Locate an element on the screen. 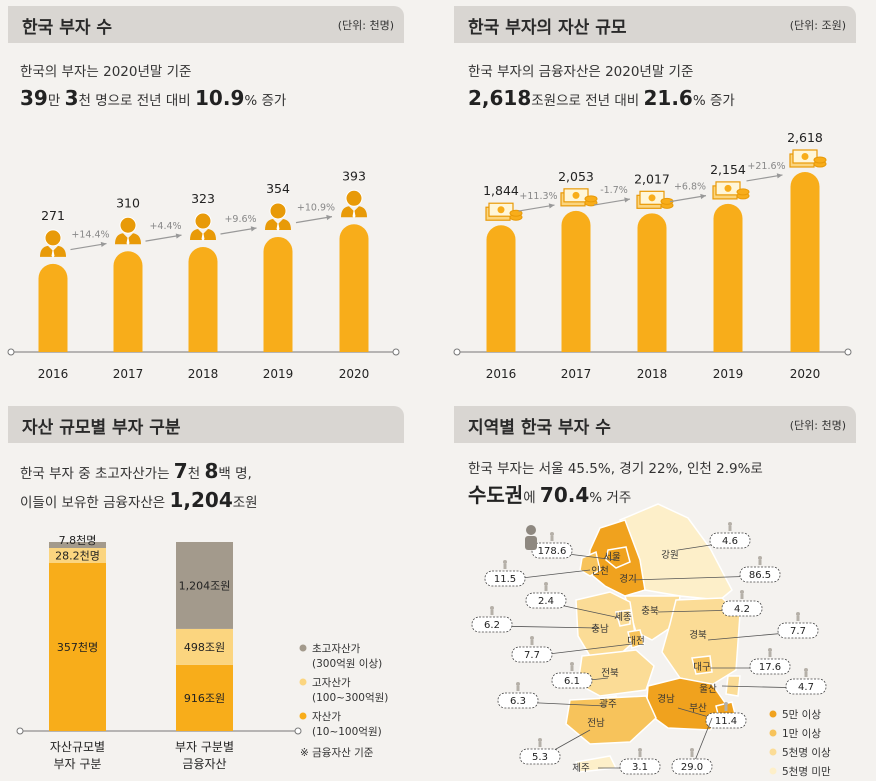  legend-sublabel: (300억원 이상) is located at coordinates (347, 664).